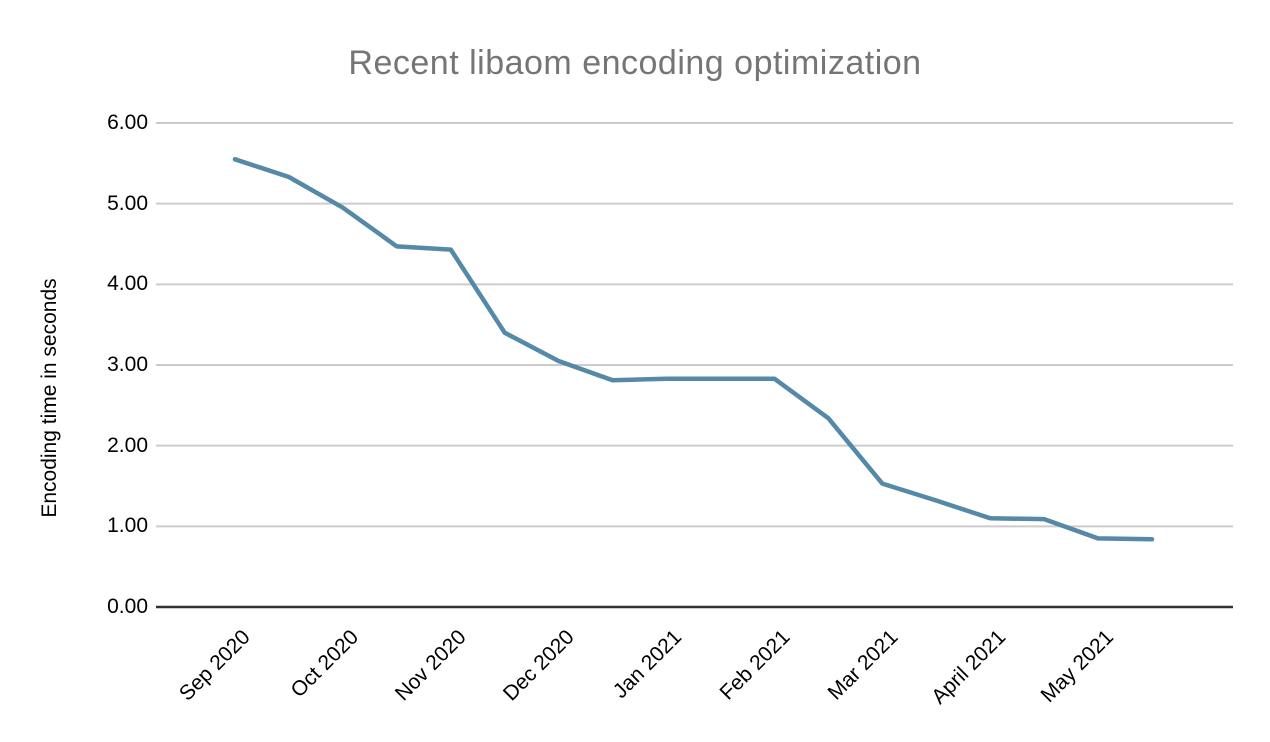  Describe the element at coordinates (127, 122) in the screenshot. I see `y-tick-label: 6.00` at that location.